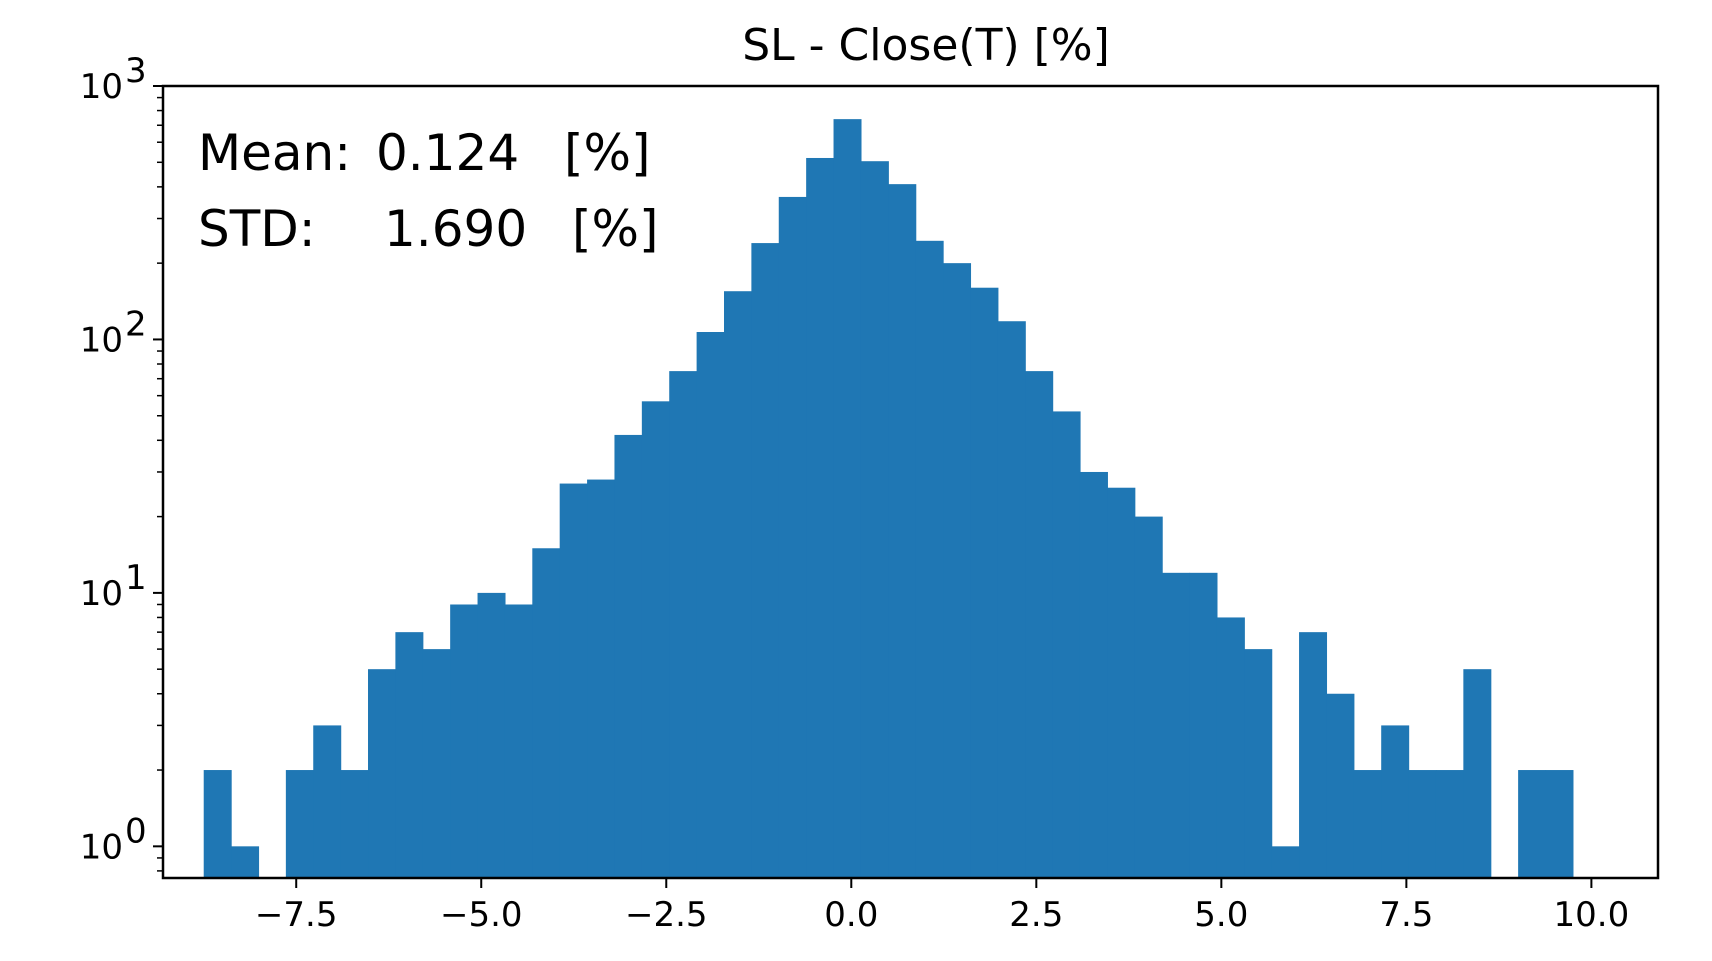  Describe the element at coordinates (136, 578) in the screenshot. I see `y-tick-exponent: 1` at that location.